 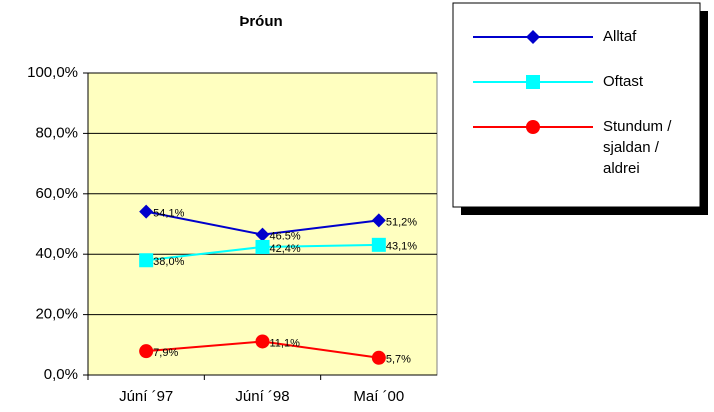 What do you see at coordinates (56, 132) in the screenshot?
I see `y-tick-label: 80,0%` at bounding box center [56, 132].